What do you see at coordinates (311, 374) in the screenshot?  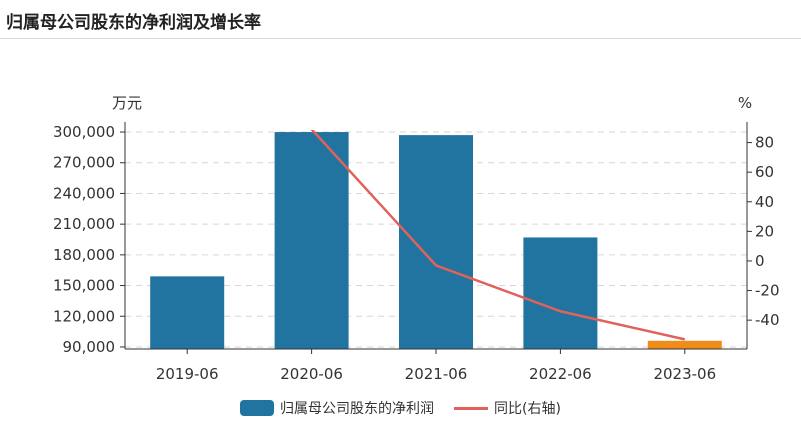 I see `x-tick-label: 2020-06` at bounding box center [311, 374].